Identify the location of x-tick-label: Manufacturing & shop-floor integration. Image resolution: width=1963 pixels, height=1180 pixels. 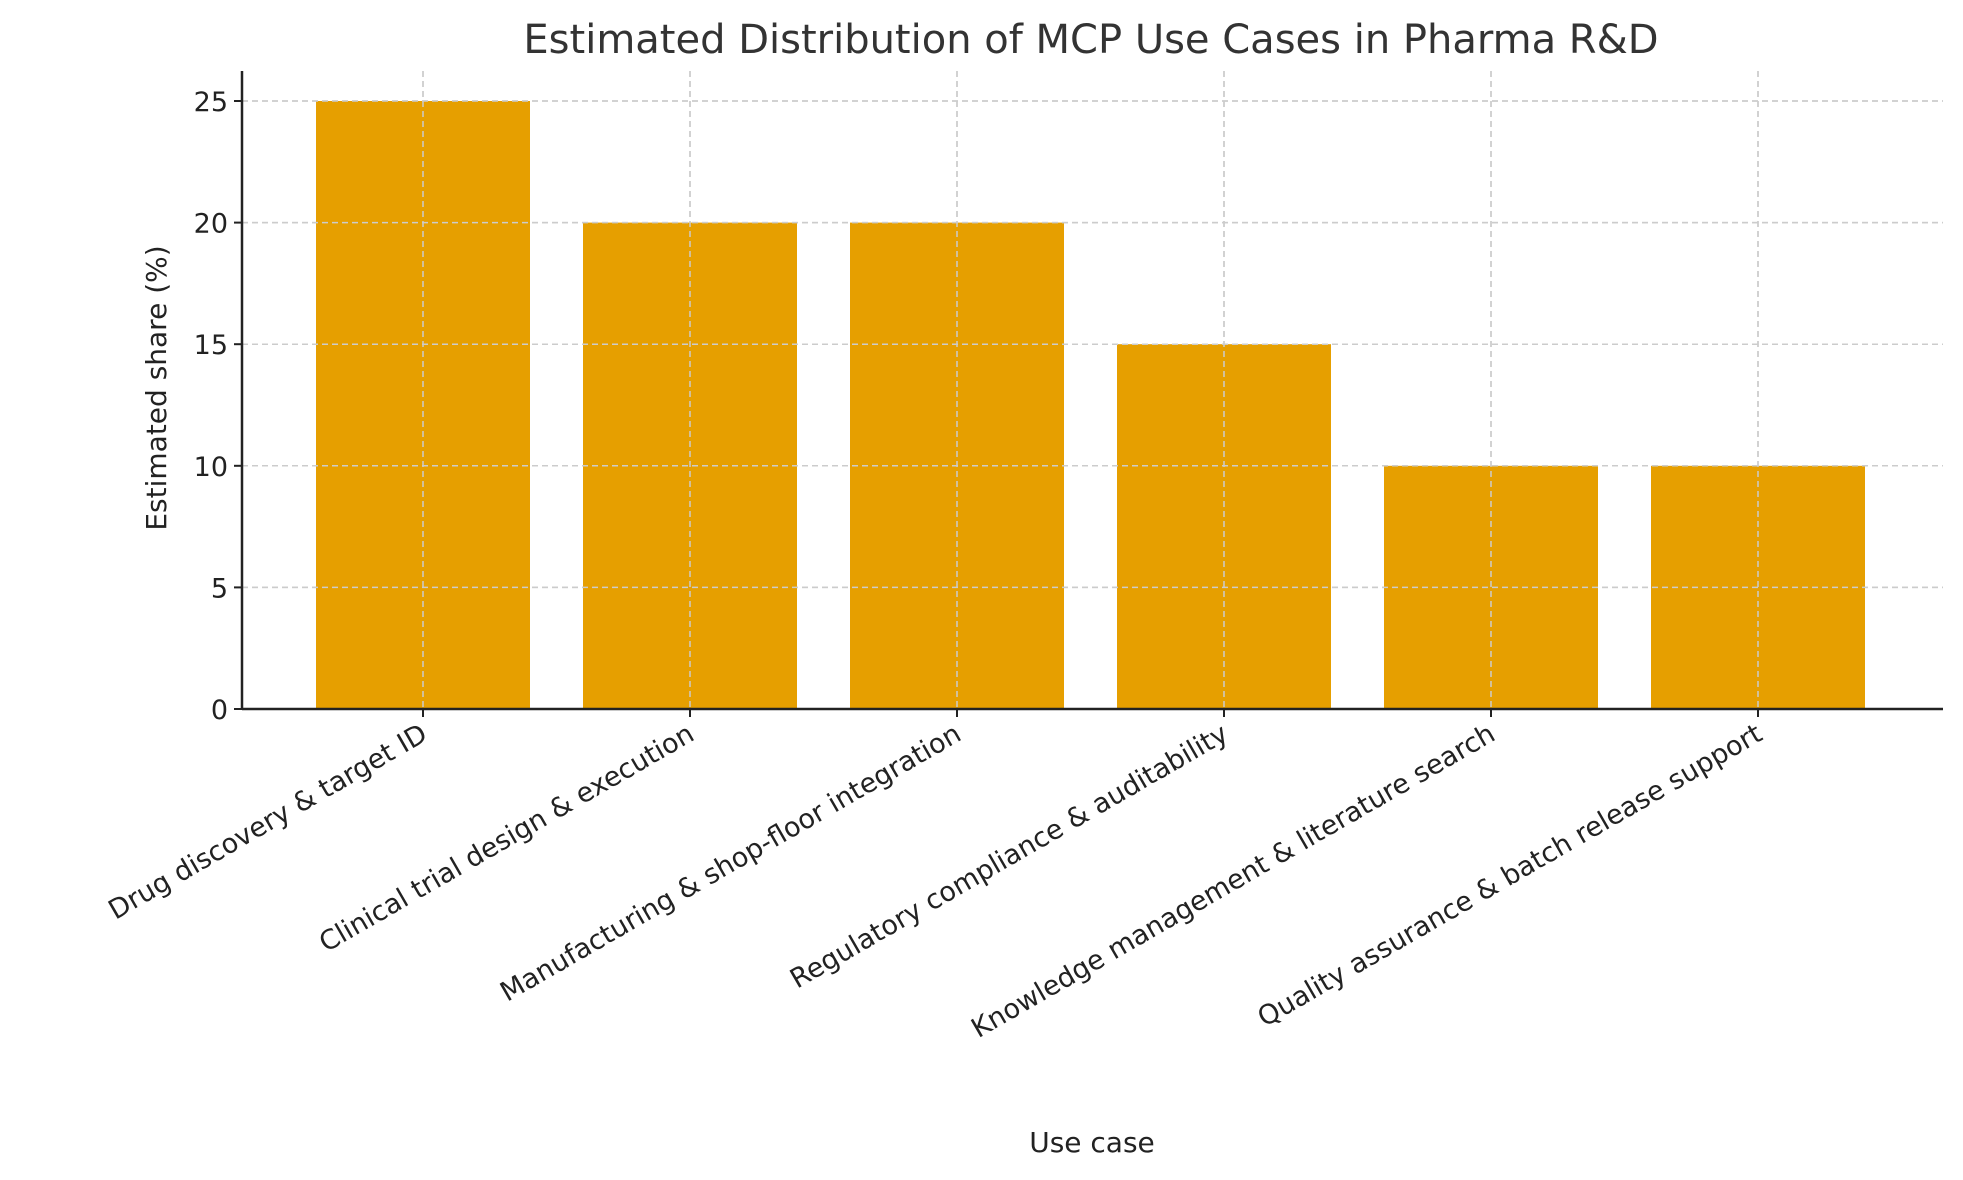
(730, 863).